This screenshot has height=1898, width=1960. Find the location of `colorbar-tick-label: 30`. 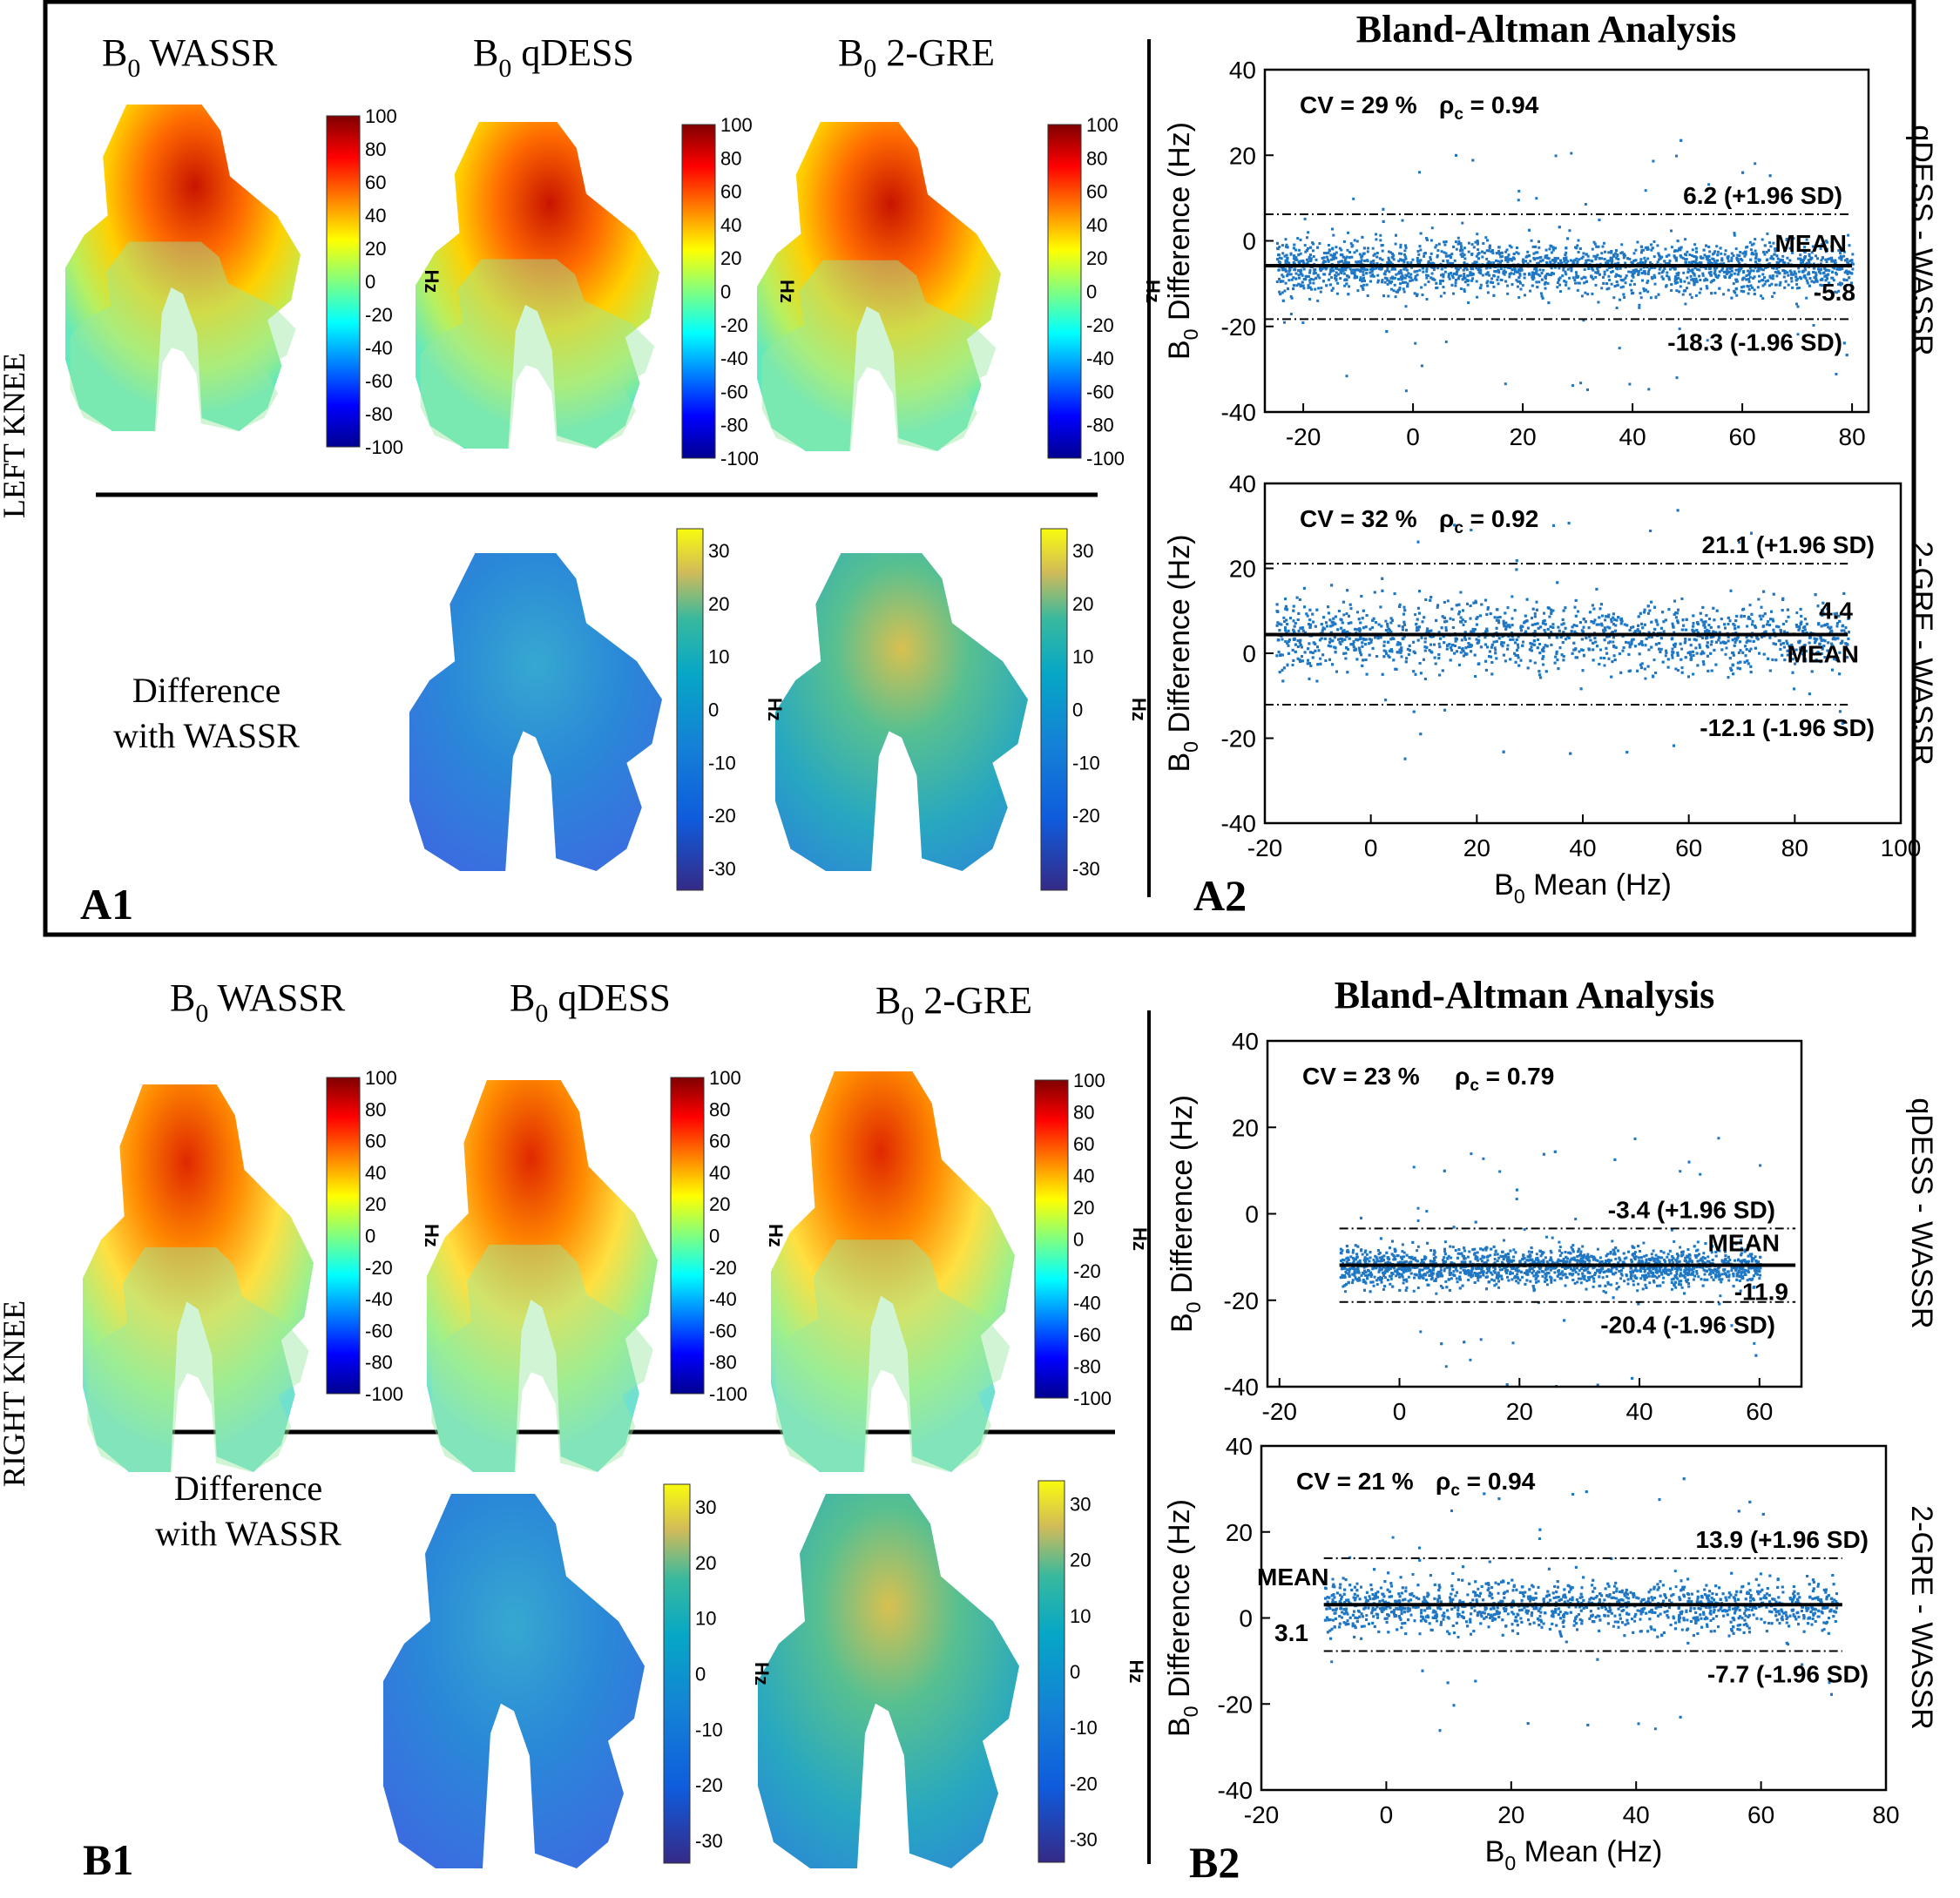

colorbar-tick-label: 30 is located at coordinates (705, 1507).